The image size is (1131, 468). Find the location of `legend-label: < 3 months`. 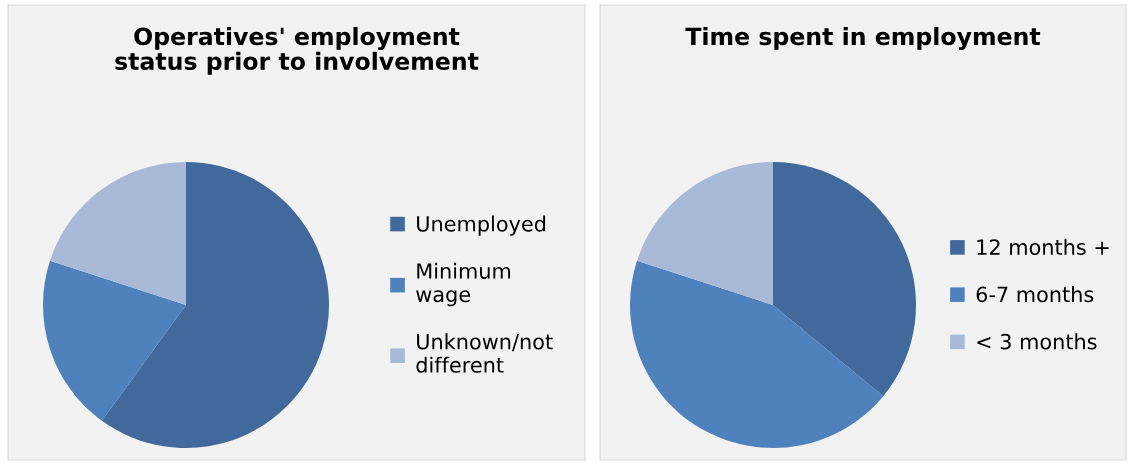

legend-label: < 3 months is located at coordinates (1037, 341).